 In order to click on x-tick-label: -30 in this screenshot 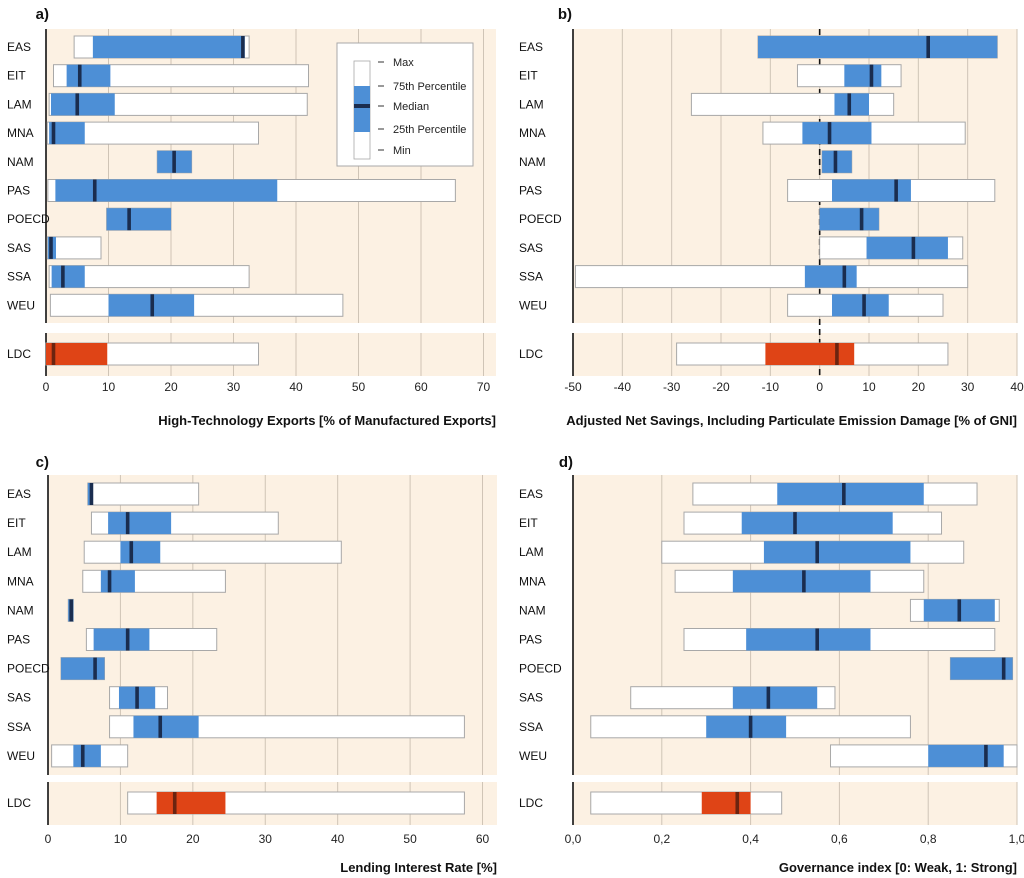, I will do `click(672, 387)`.